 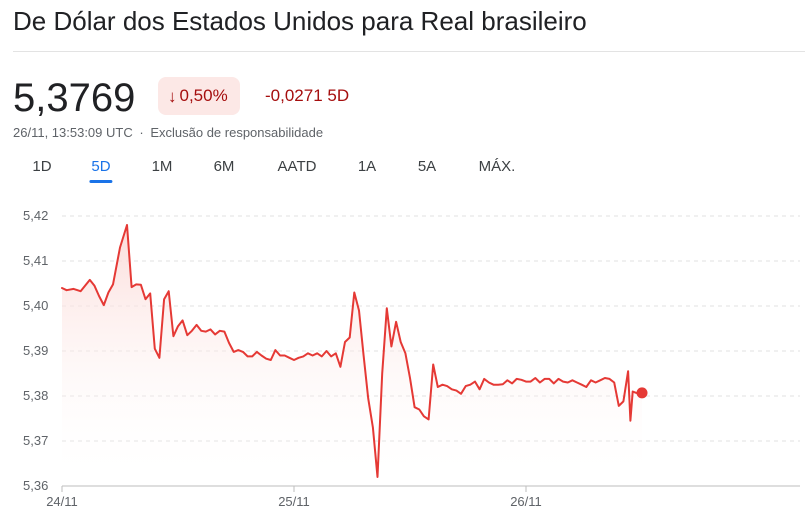 What do you see at coordinates (62, 501) in the screenshot?
I see `x-tick-label: 24/11` at bounding box center [62, 501].